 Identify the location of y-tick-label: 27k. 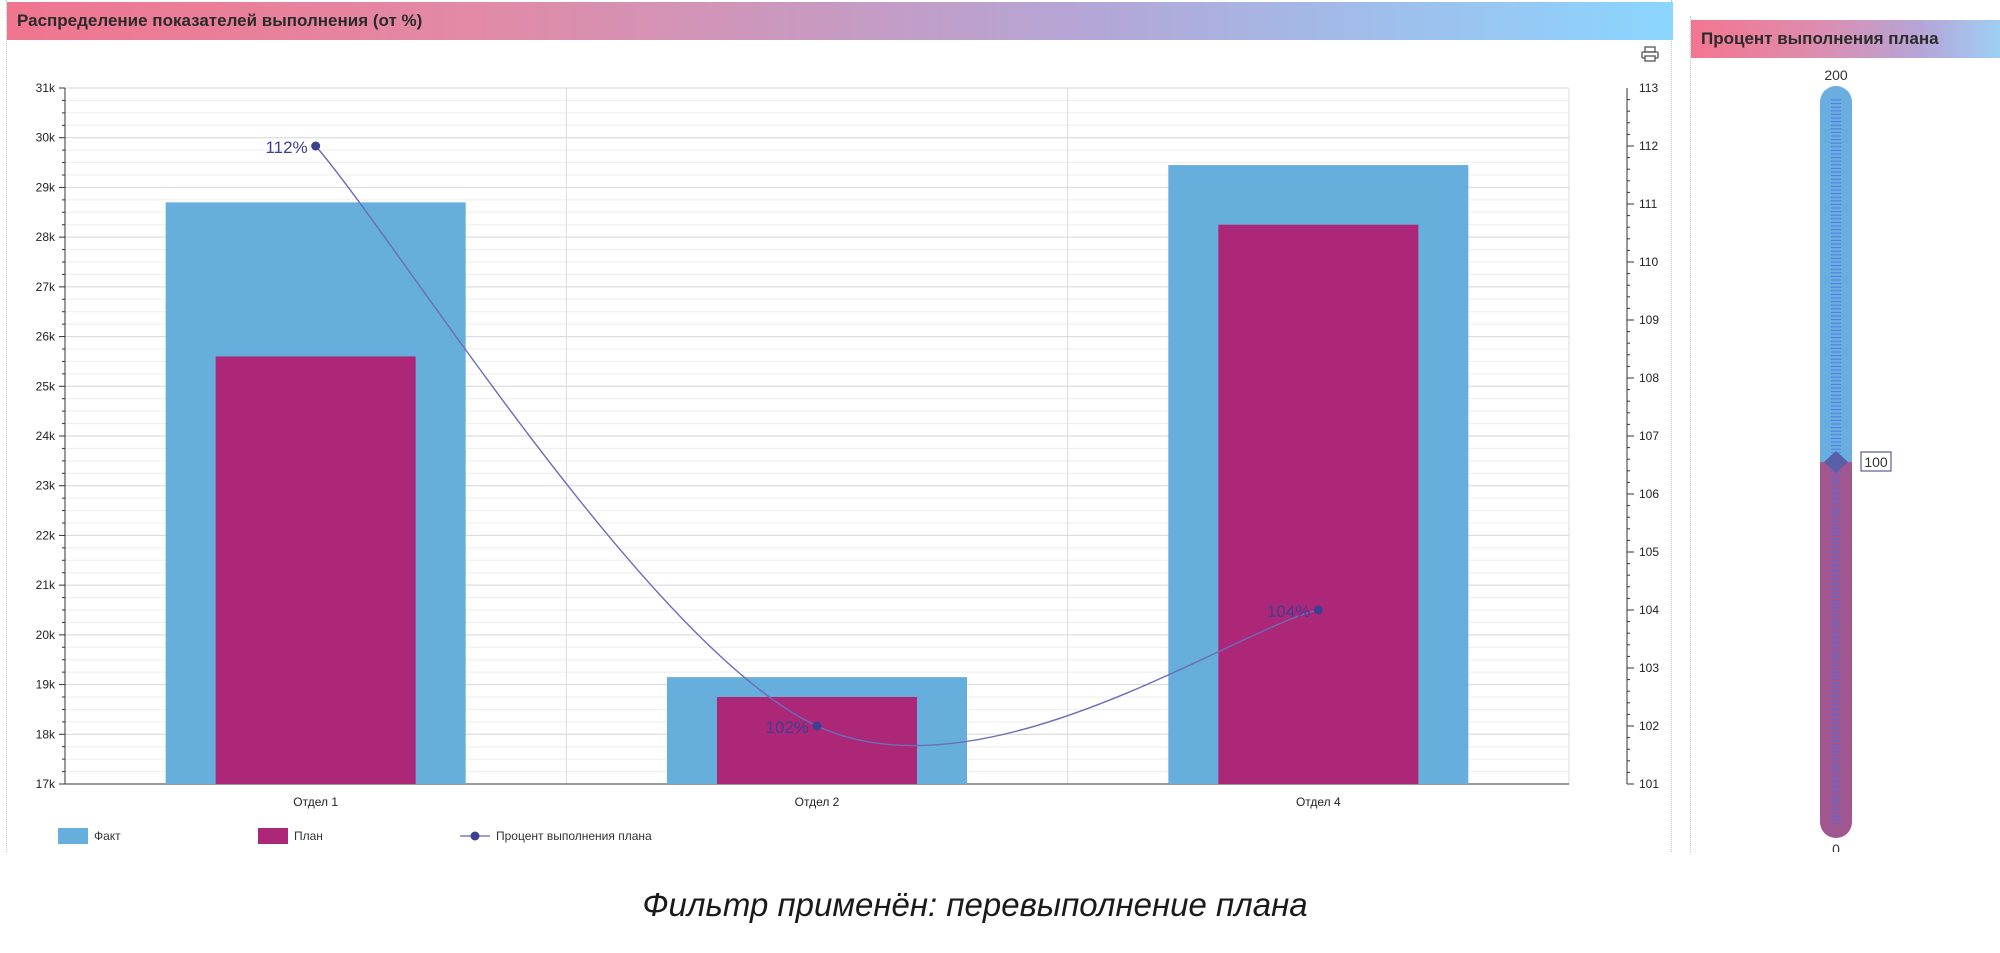
(46, 287).